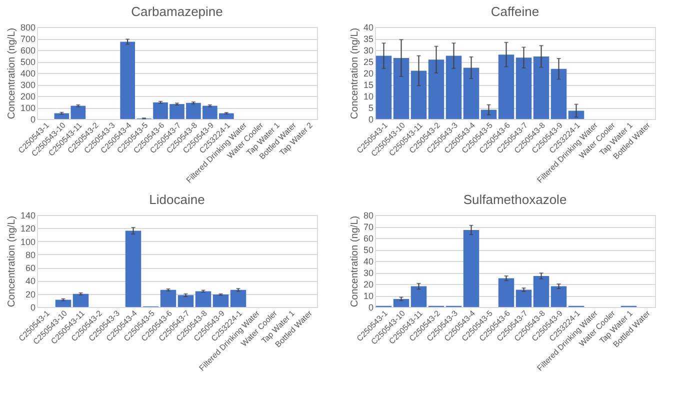  Describe the element at coordinates (368, 250) in the screenshot. I see `y-tick-label: 50` at that location.